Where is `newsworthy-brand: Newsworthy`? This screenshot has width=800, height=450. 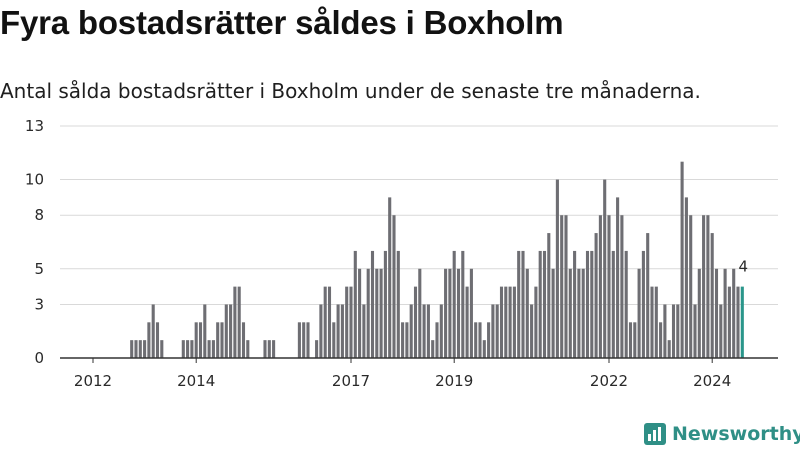 newsworthy-brand: Newsworthy is located at coordinates (722, 434).